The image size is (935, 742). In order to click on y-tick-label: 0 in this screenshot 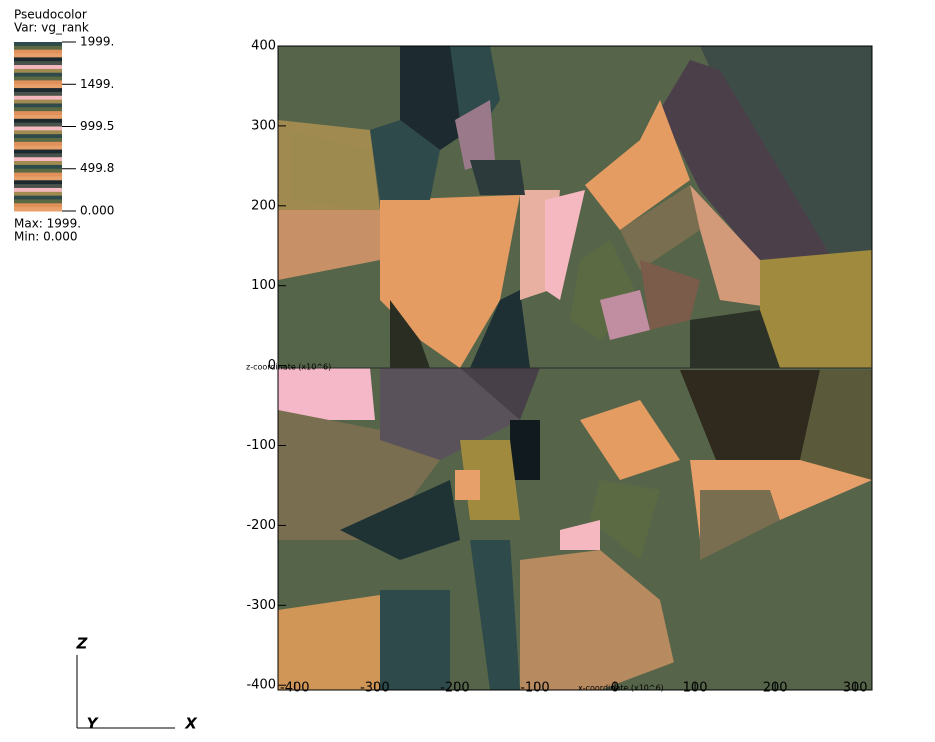, I will do `click(272, 365)`.